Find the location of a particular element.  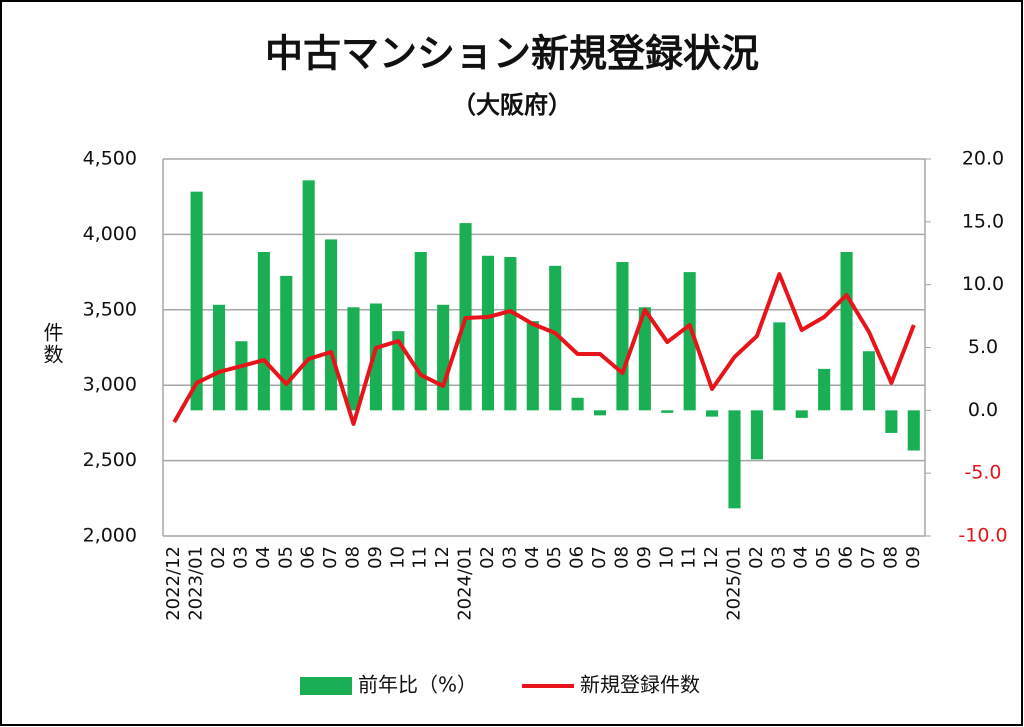

y-tick-label: 2,000 is located at coordinates (110, 536).